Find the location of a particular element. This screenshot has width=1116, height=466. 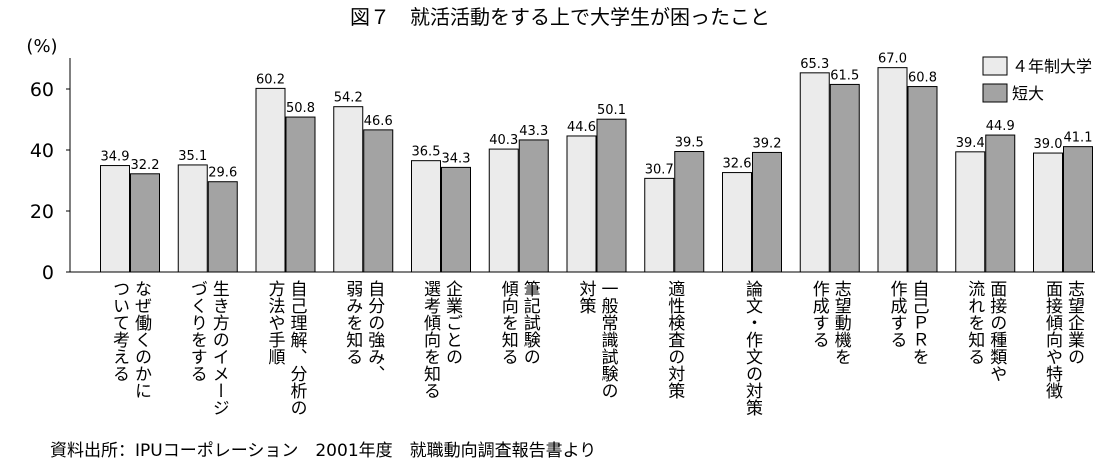

value-label: 43.3 is located at coordinates (533, 131).